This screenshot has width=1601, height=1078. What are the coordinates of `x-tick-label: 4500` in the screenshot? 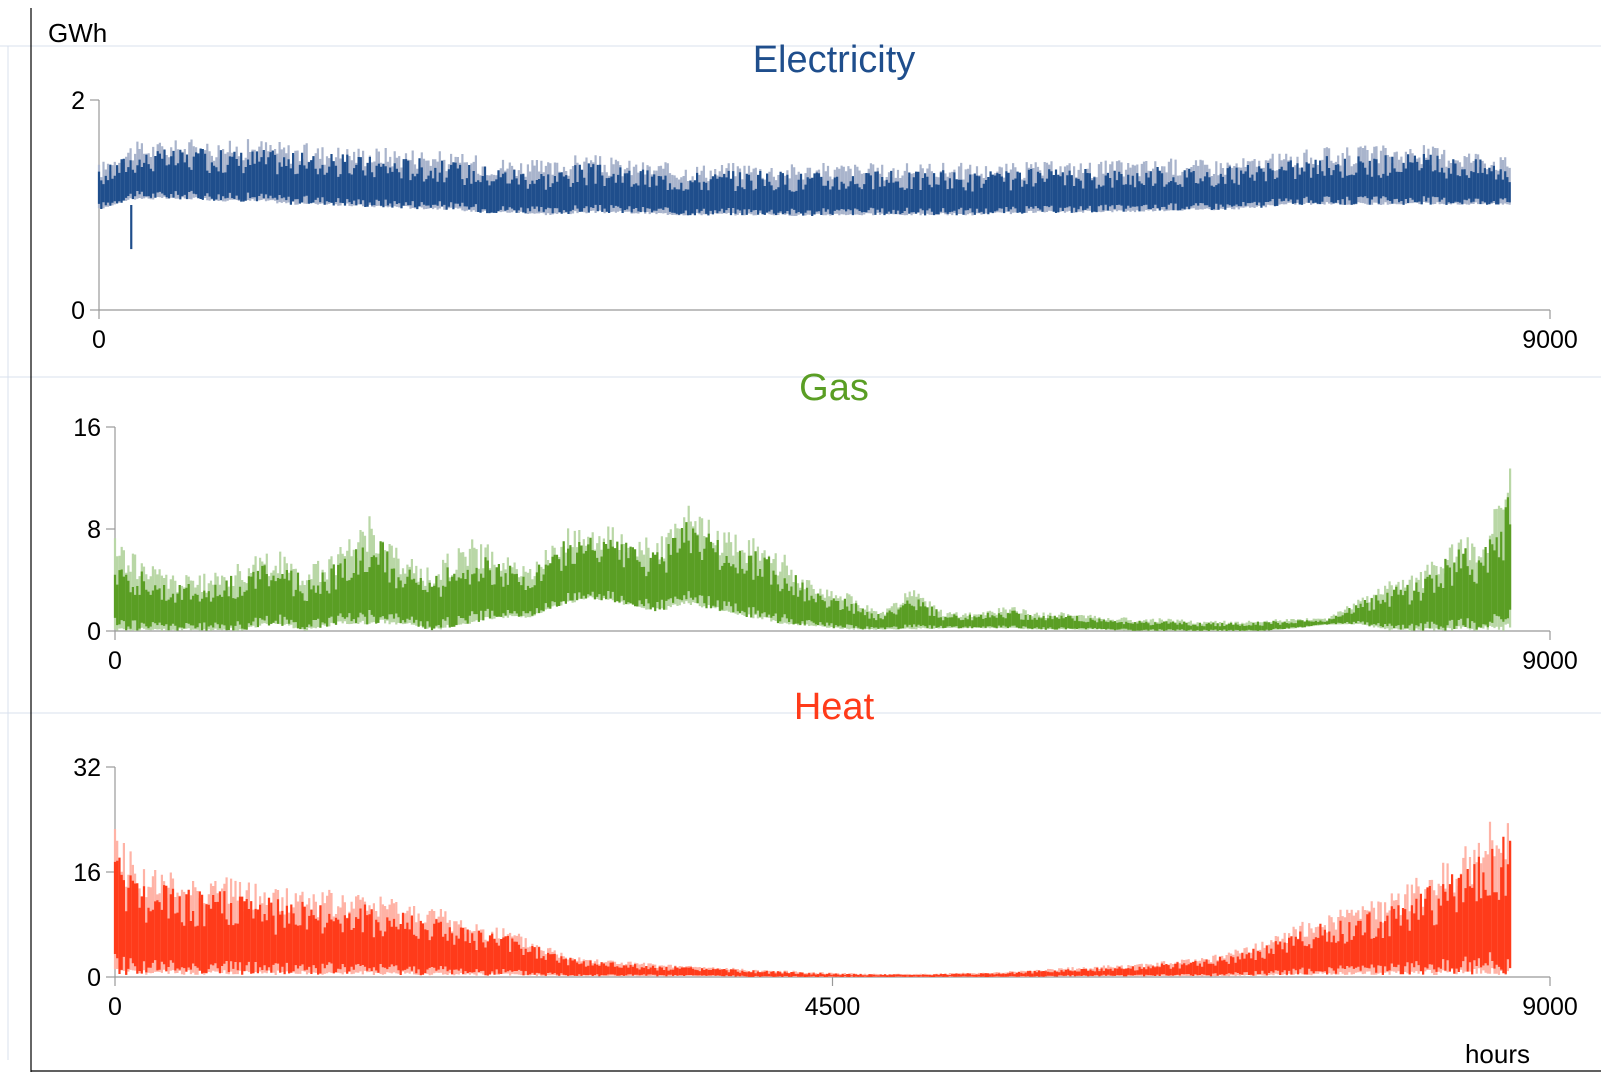 It's located at (833, 1007).